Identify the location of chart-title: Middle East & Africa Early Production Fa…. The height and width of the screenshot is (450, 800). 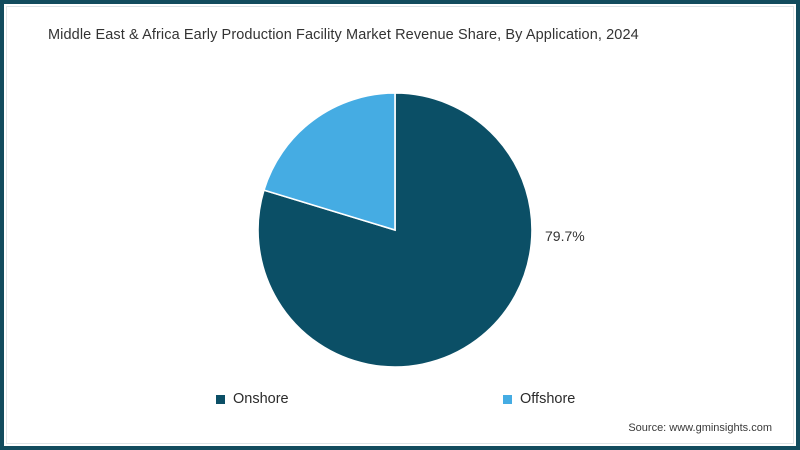
(343, 35).